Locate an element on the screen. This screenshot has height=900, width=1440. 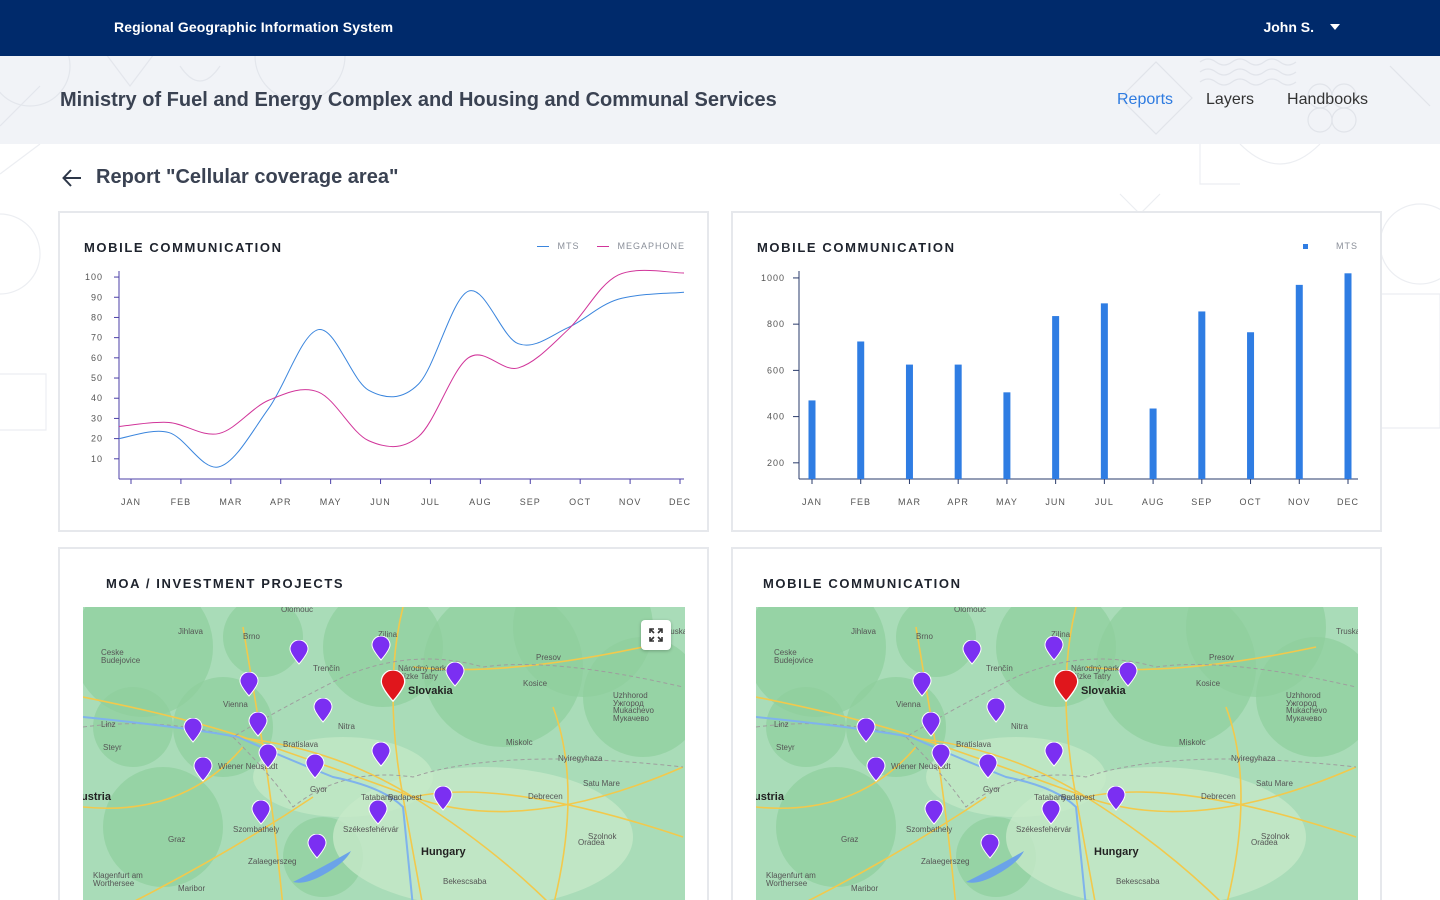
user-name: John S. is located at coordinates (1288, 27).